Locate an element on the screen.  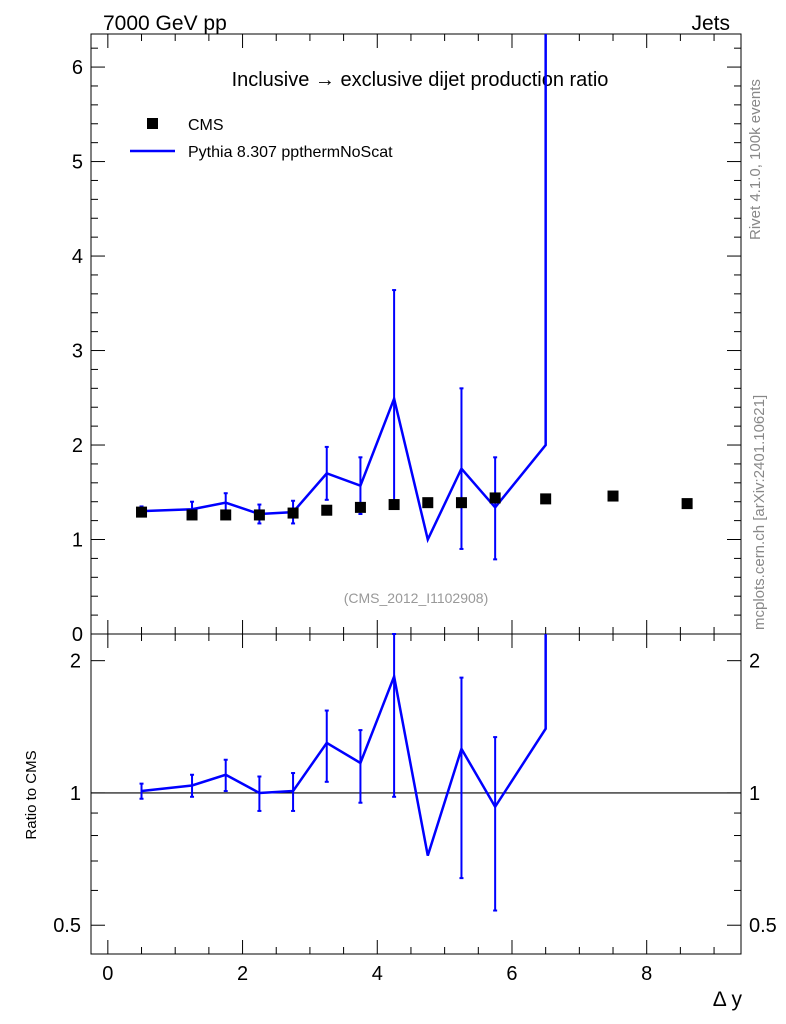
main-y-tick-label: 3 is located at coordinates (77, 352).